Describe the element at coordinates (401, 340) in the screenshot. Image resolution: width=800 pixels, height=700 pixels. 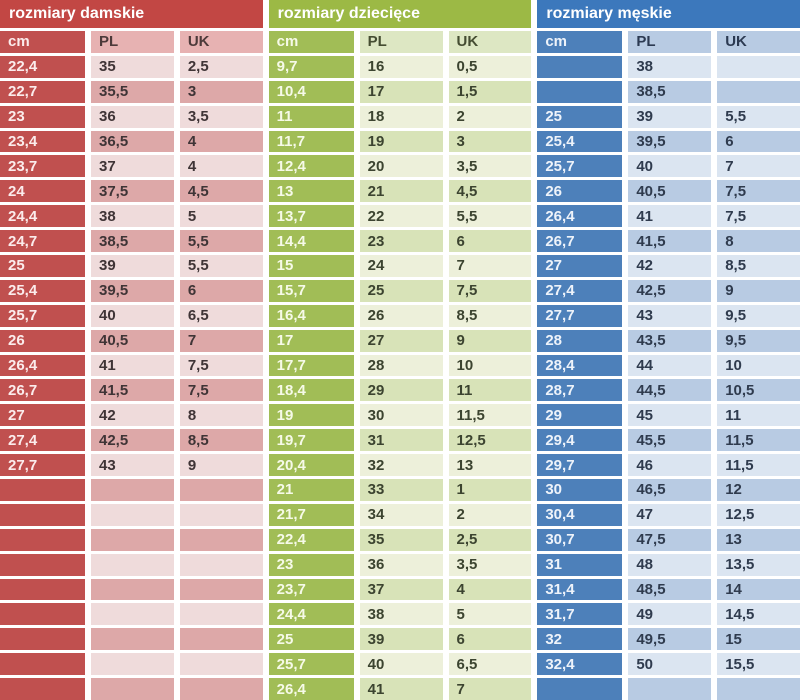
I see `cell-pl: 27` at that location.